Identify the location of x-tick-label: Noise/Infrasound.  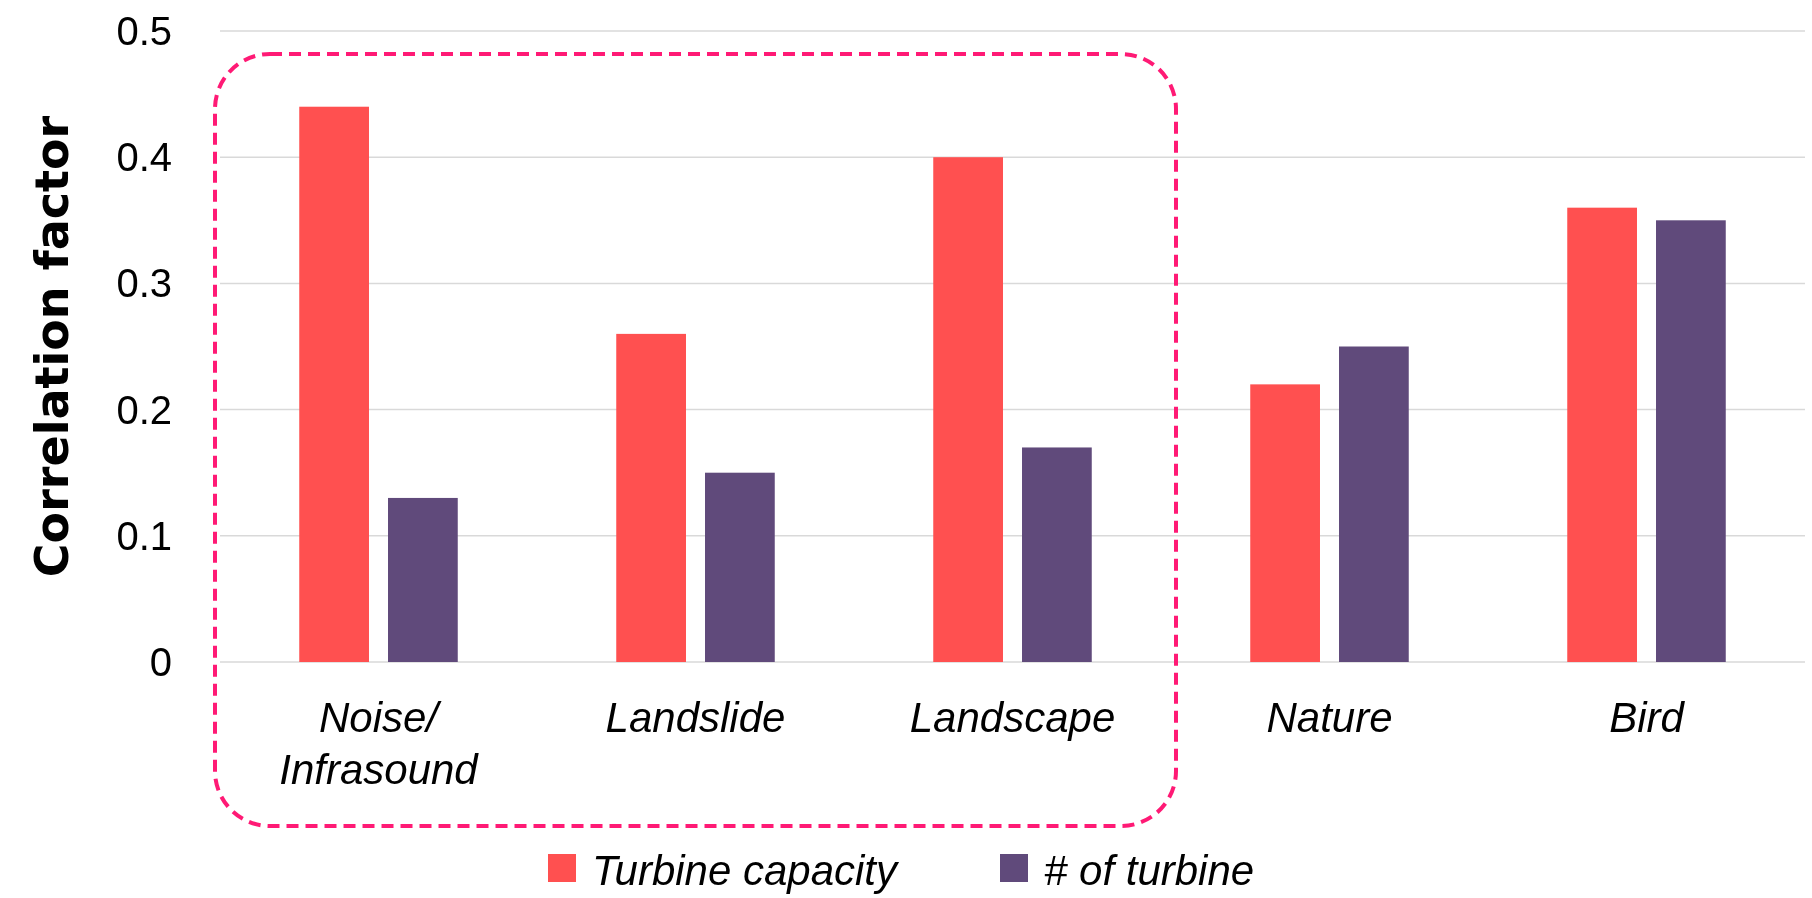
(379, 743).